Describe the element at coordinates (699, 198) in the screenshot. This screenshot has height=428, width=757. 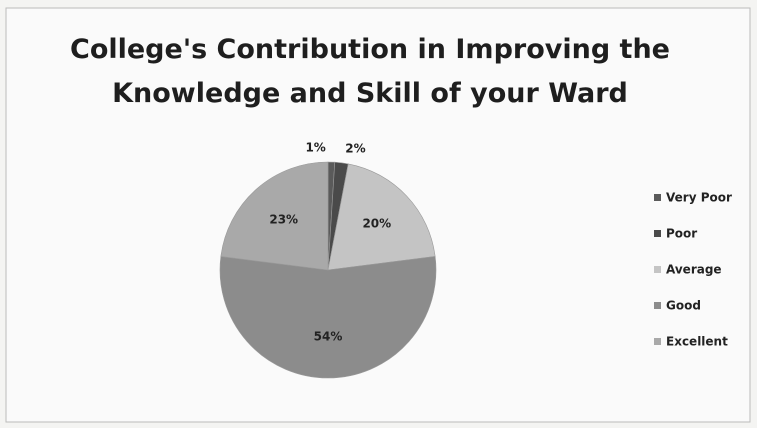
I see `legend-label: Very Poor` at that location.